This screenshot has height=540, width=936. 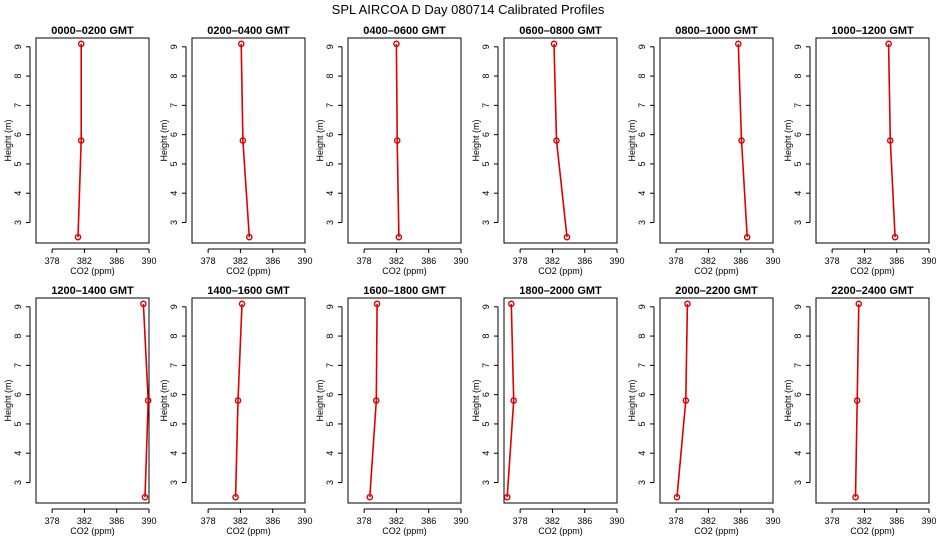 I want to click on panel-title: 0000–0200 GMT, so click(x=92, y=31).